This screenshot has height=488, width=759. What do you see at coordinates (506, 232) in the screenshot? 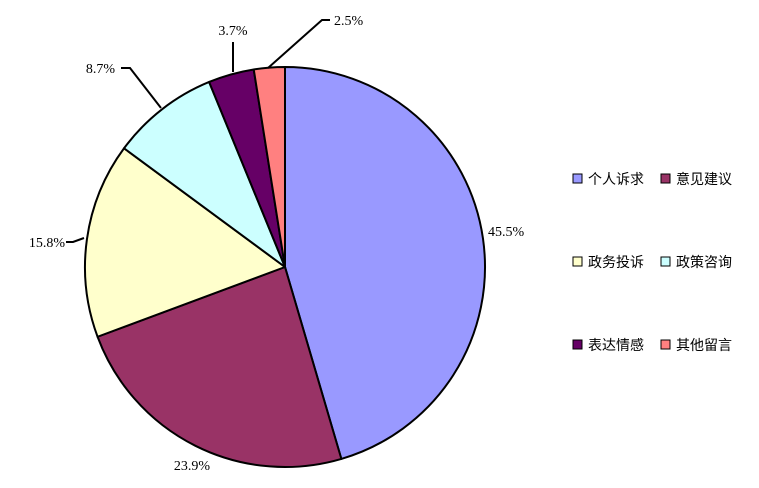
I see `pie-percent-label-1: 45.5%` at bounding box center [506, 232].